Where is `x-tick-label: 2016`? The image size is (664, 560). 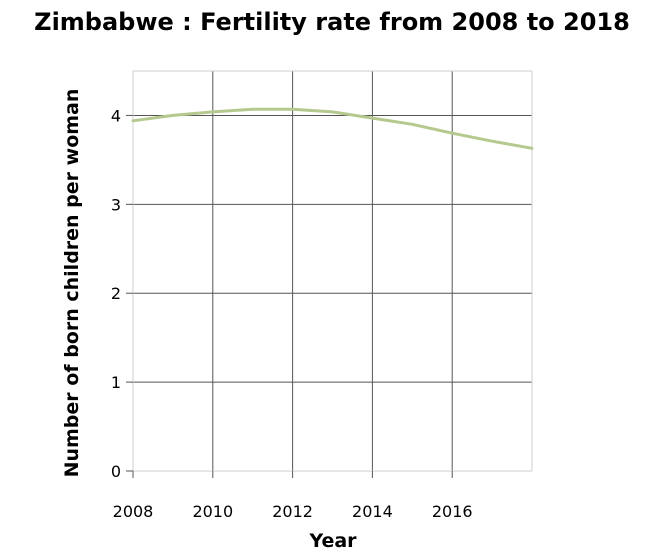 x-tick-label: 2016 is located at coordinates (452, 511).